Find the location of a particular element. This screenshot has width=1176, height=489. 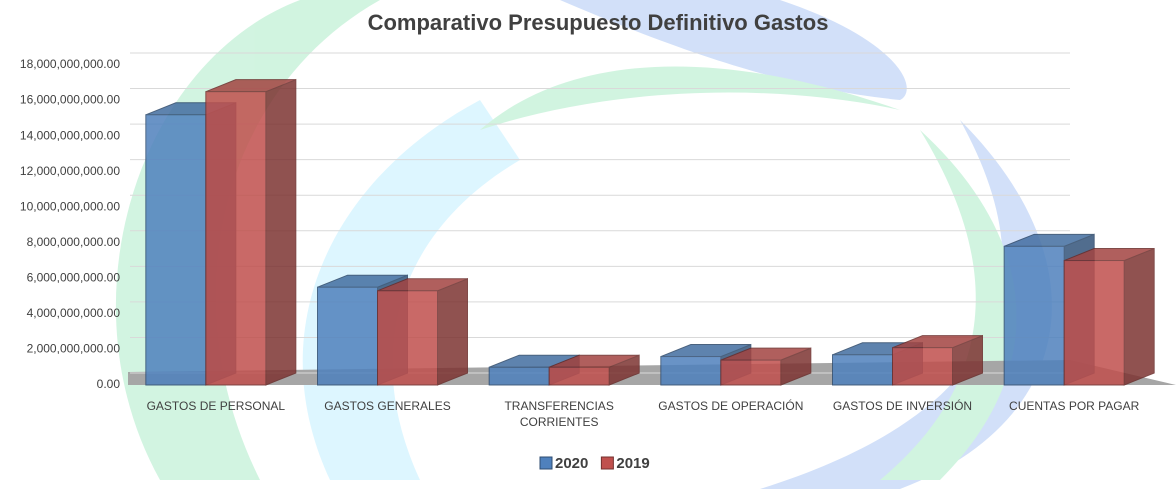

y-tick-label: 14,000,000,000.00 is located at coordinates (70, 135).